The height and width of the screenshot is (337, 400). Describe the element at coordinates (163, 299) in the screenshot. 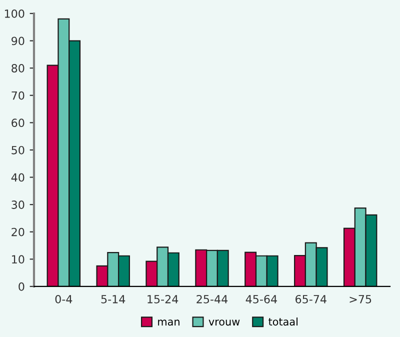

I see `x-tick-label: 15-24` at that location.